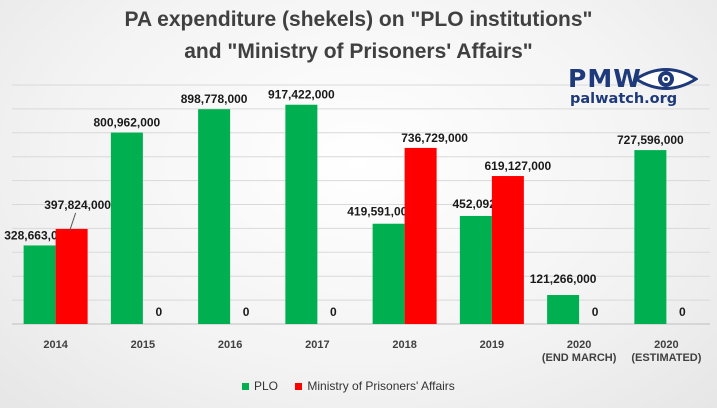 Image resolution: width=717 pixels, height=408 pixels. What do you see at coordinates (404, 345) in the screenshot?
I see `x-tick-label-4: 2018` at bounding box center [404, 345].